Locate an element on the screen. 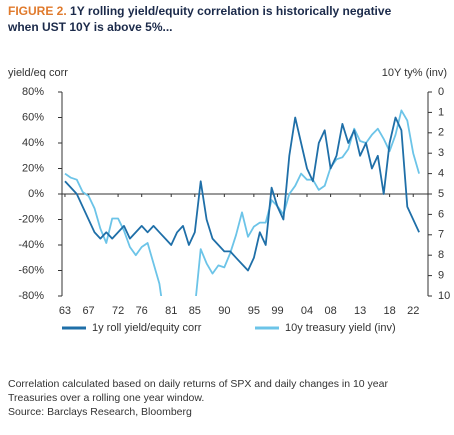 The image size is (454, 435). y2-tick-label: 8 is located at coordinates (441, 255).